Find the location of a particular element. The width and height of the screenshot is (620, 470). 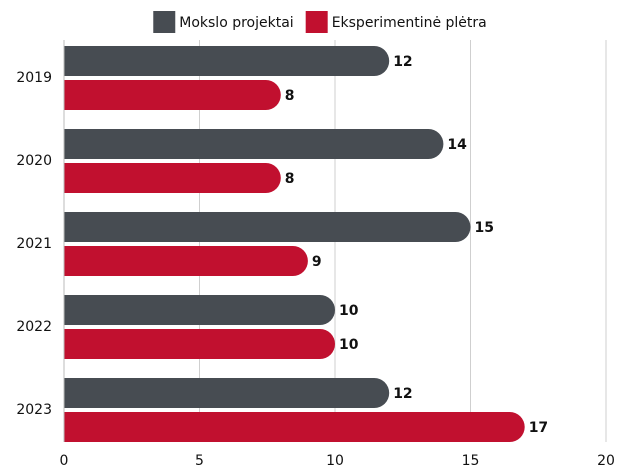

y-tick-label: 2020 is located at coordinates (34, 161).